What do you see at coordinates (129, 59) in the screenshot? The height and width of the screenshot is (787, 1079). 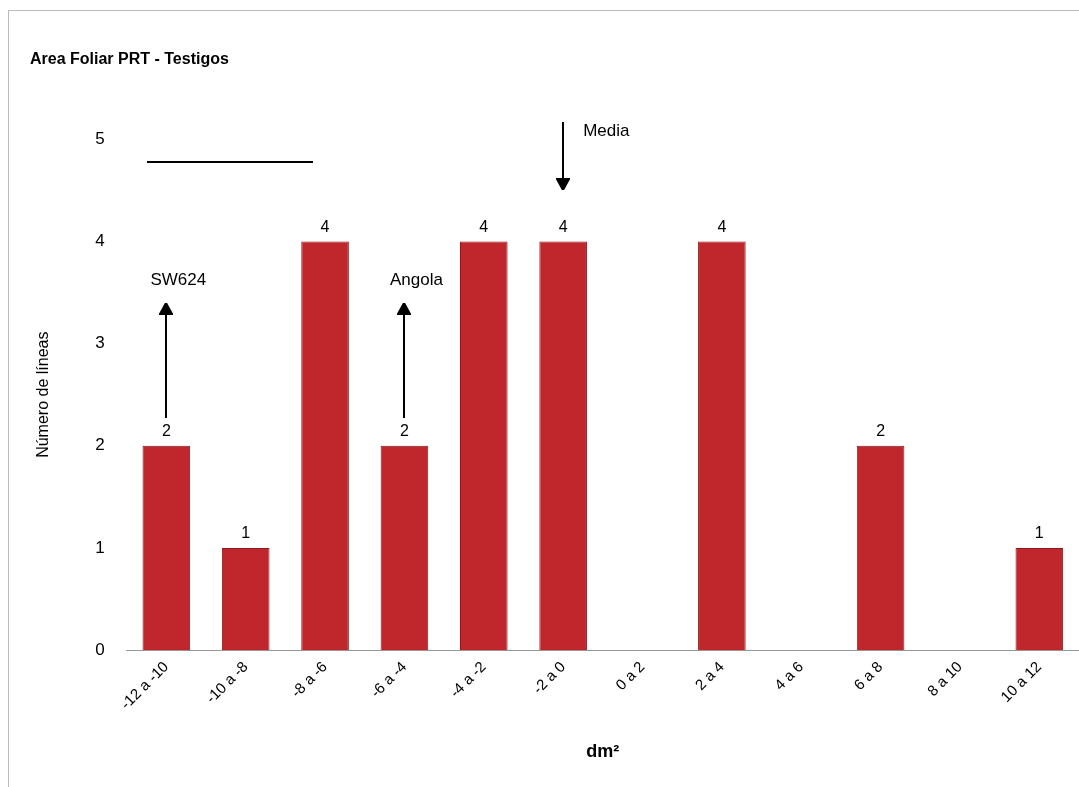 I see `chart-title: Area Foliar PRT - Testigos` at bounding box center [129, 59].